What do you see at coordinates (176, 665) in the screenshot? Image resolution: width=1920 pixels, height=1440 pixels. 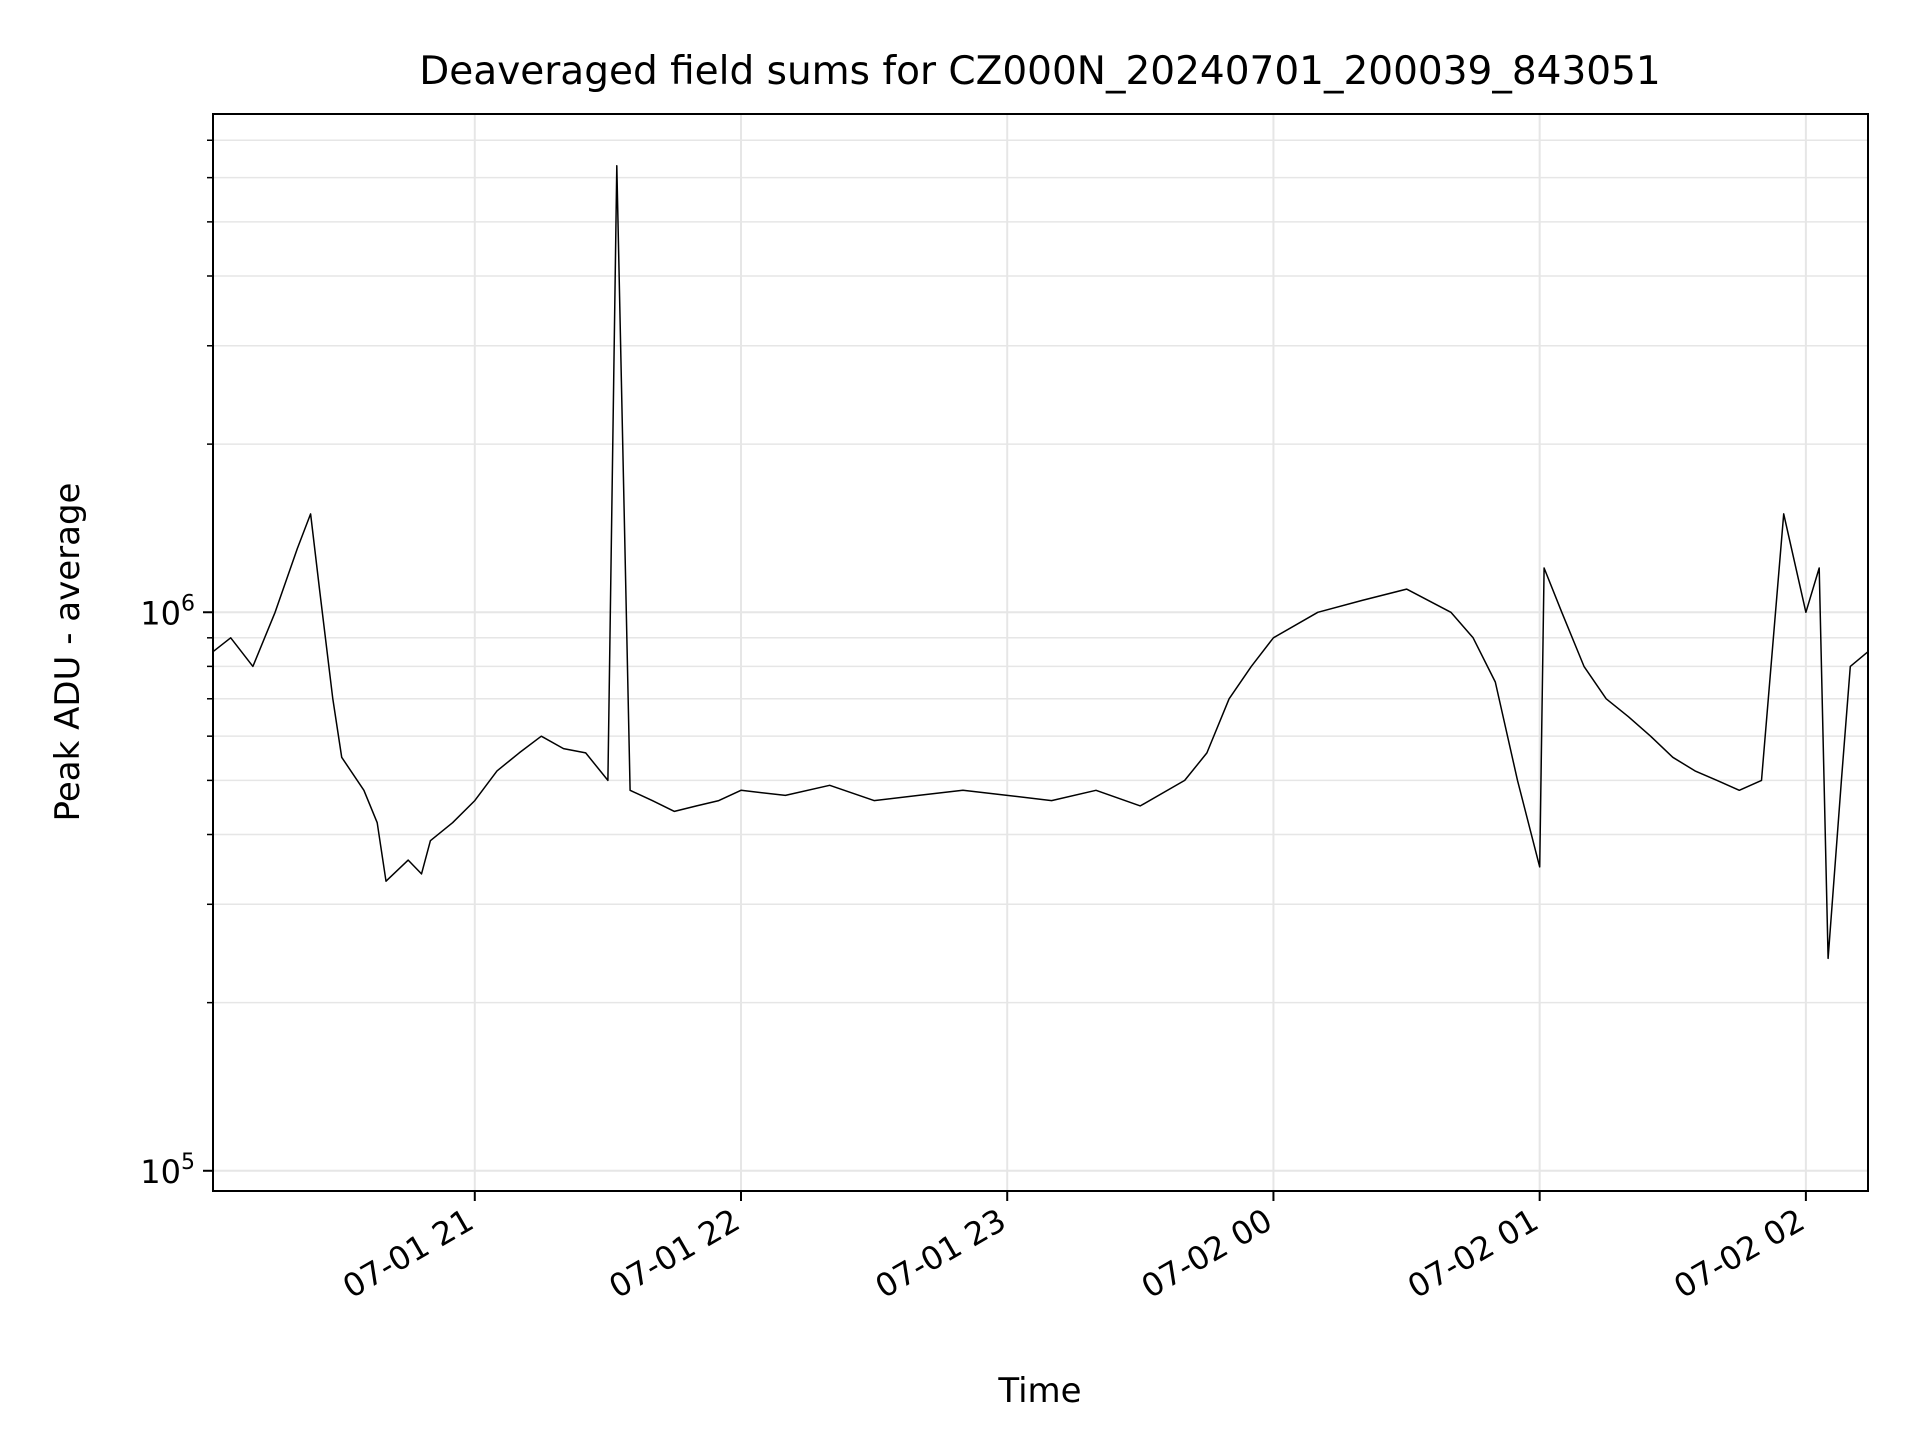 I see `y-axis: 105 106` at bounding box center [176, 665].